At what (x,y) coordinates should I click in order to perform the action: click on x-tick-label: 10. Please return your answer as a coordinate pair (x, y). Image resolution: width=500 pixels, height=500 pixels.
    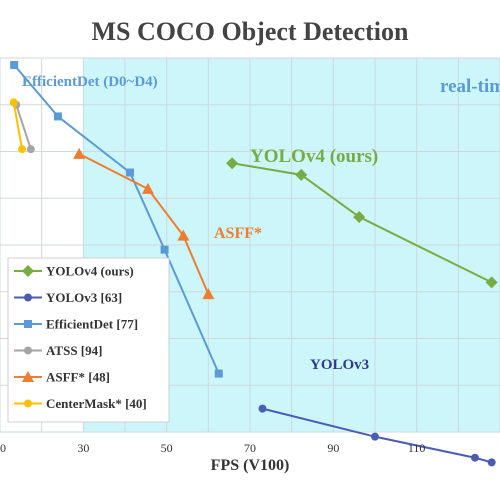
    Looking at the image, I should click on (3, 448).